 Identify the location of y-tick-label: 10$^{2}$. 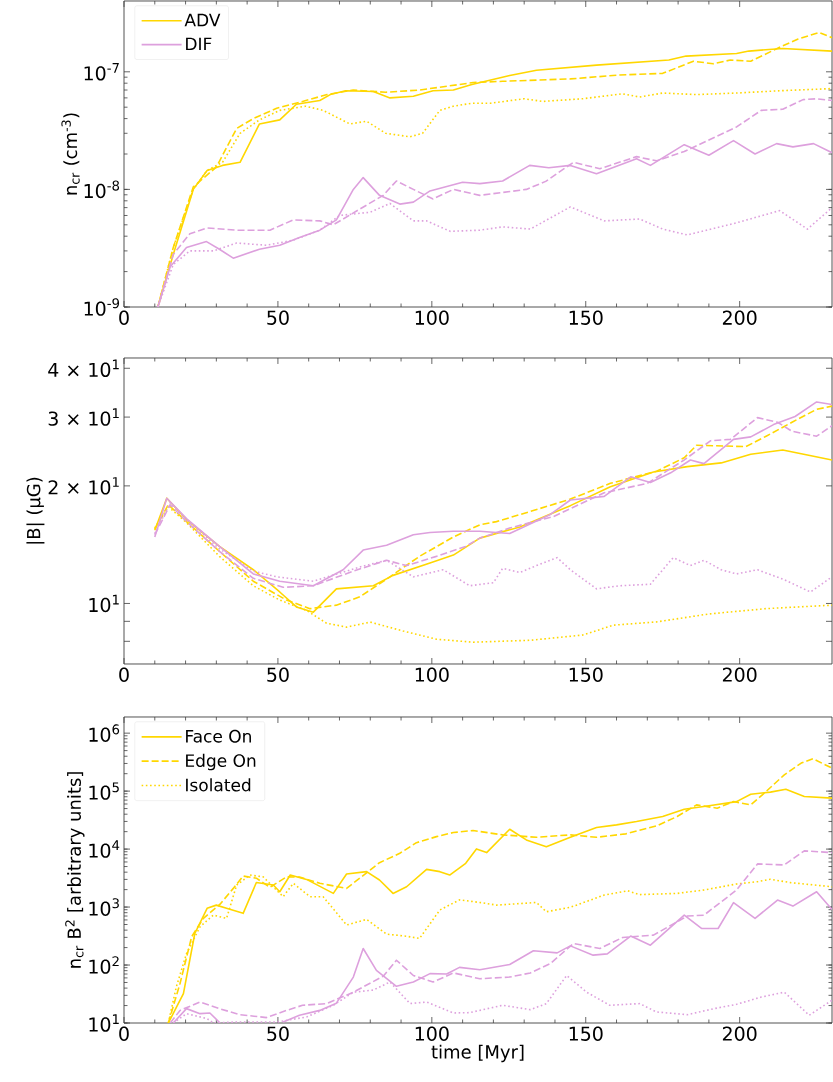
(104, 965).